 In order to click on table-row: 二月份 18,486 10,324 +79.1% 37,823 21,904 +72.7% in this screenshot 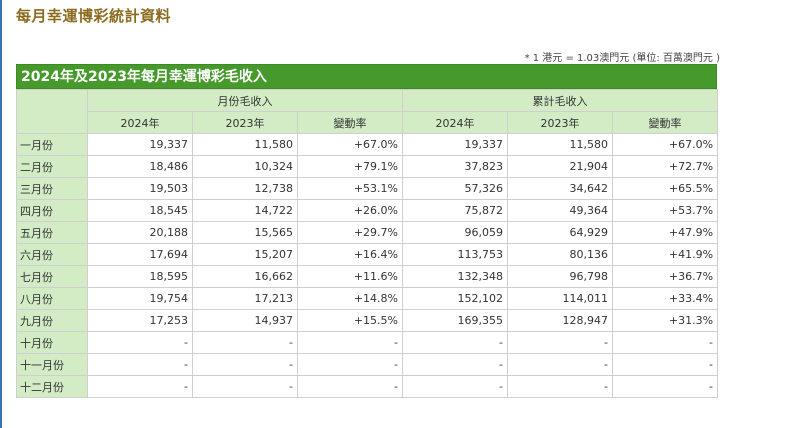, I will do `click(367, 166)`.